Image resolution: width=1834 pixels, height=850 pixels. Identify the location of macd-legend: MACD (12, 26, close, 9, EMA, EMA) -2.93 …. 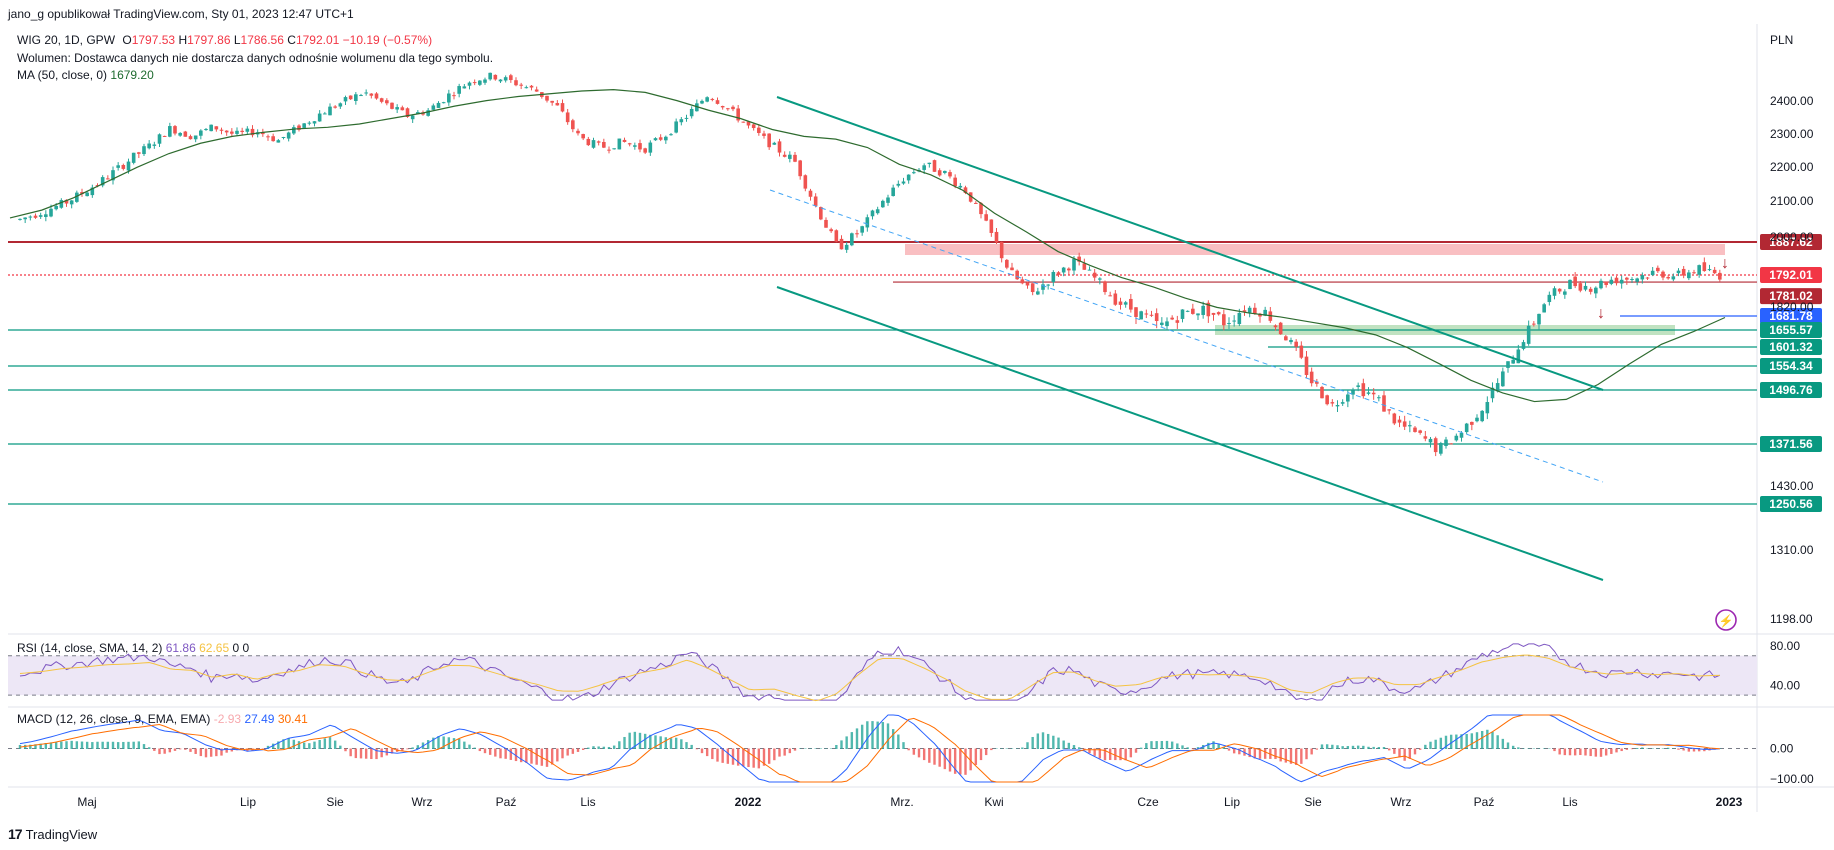
(162, 719).